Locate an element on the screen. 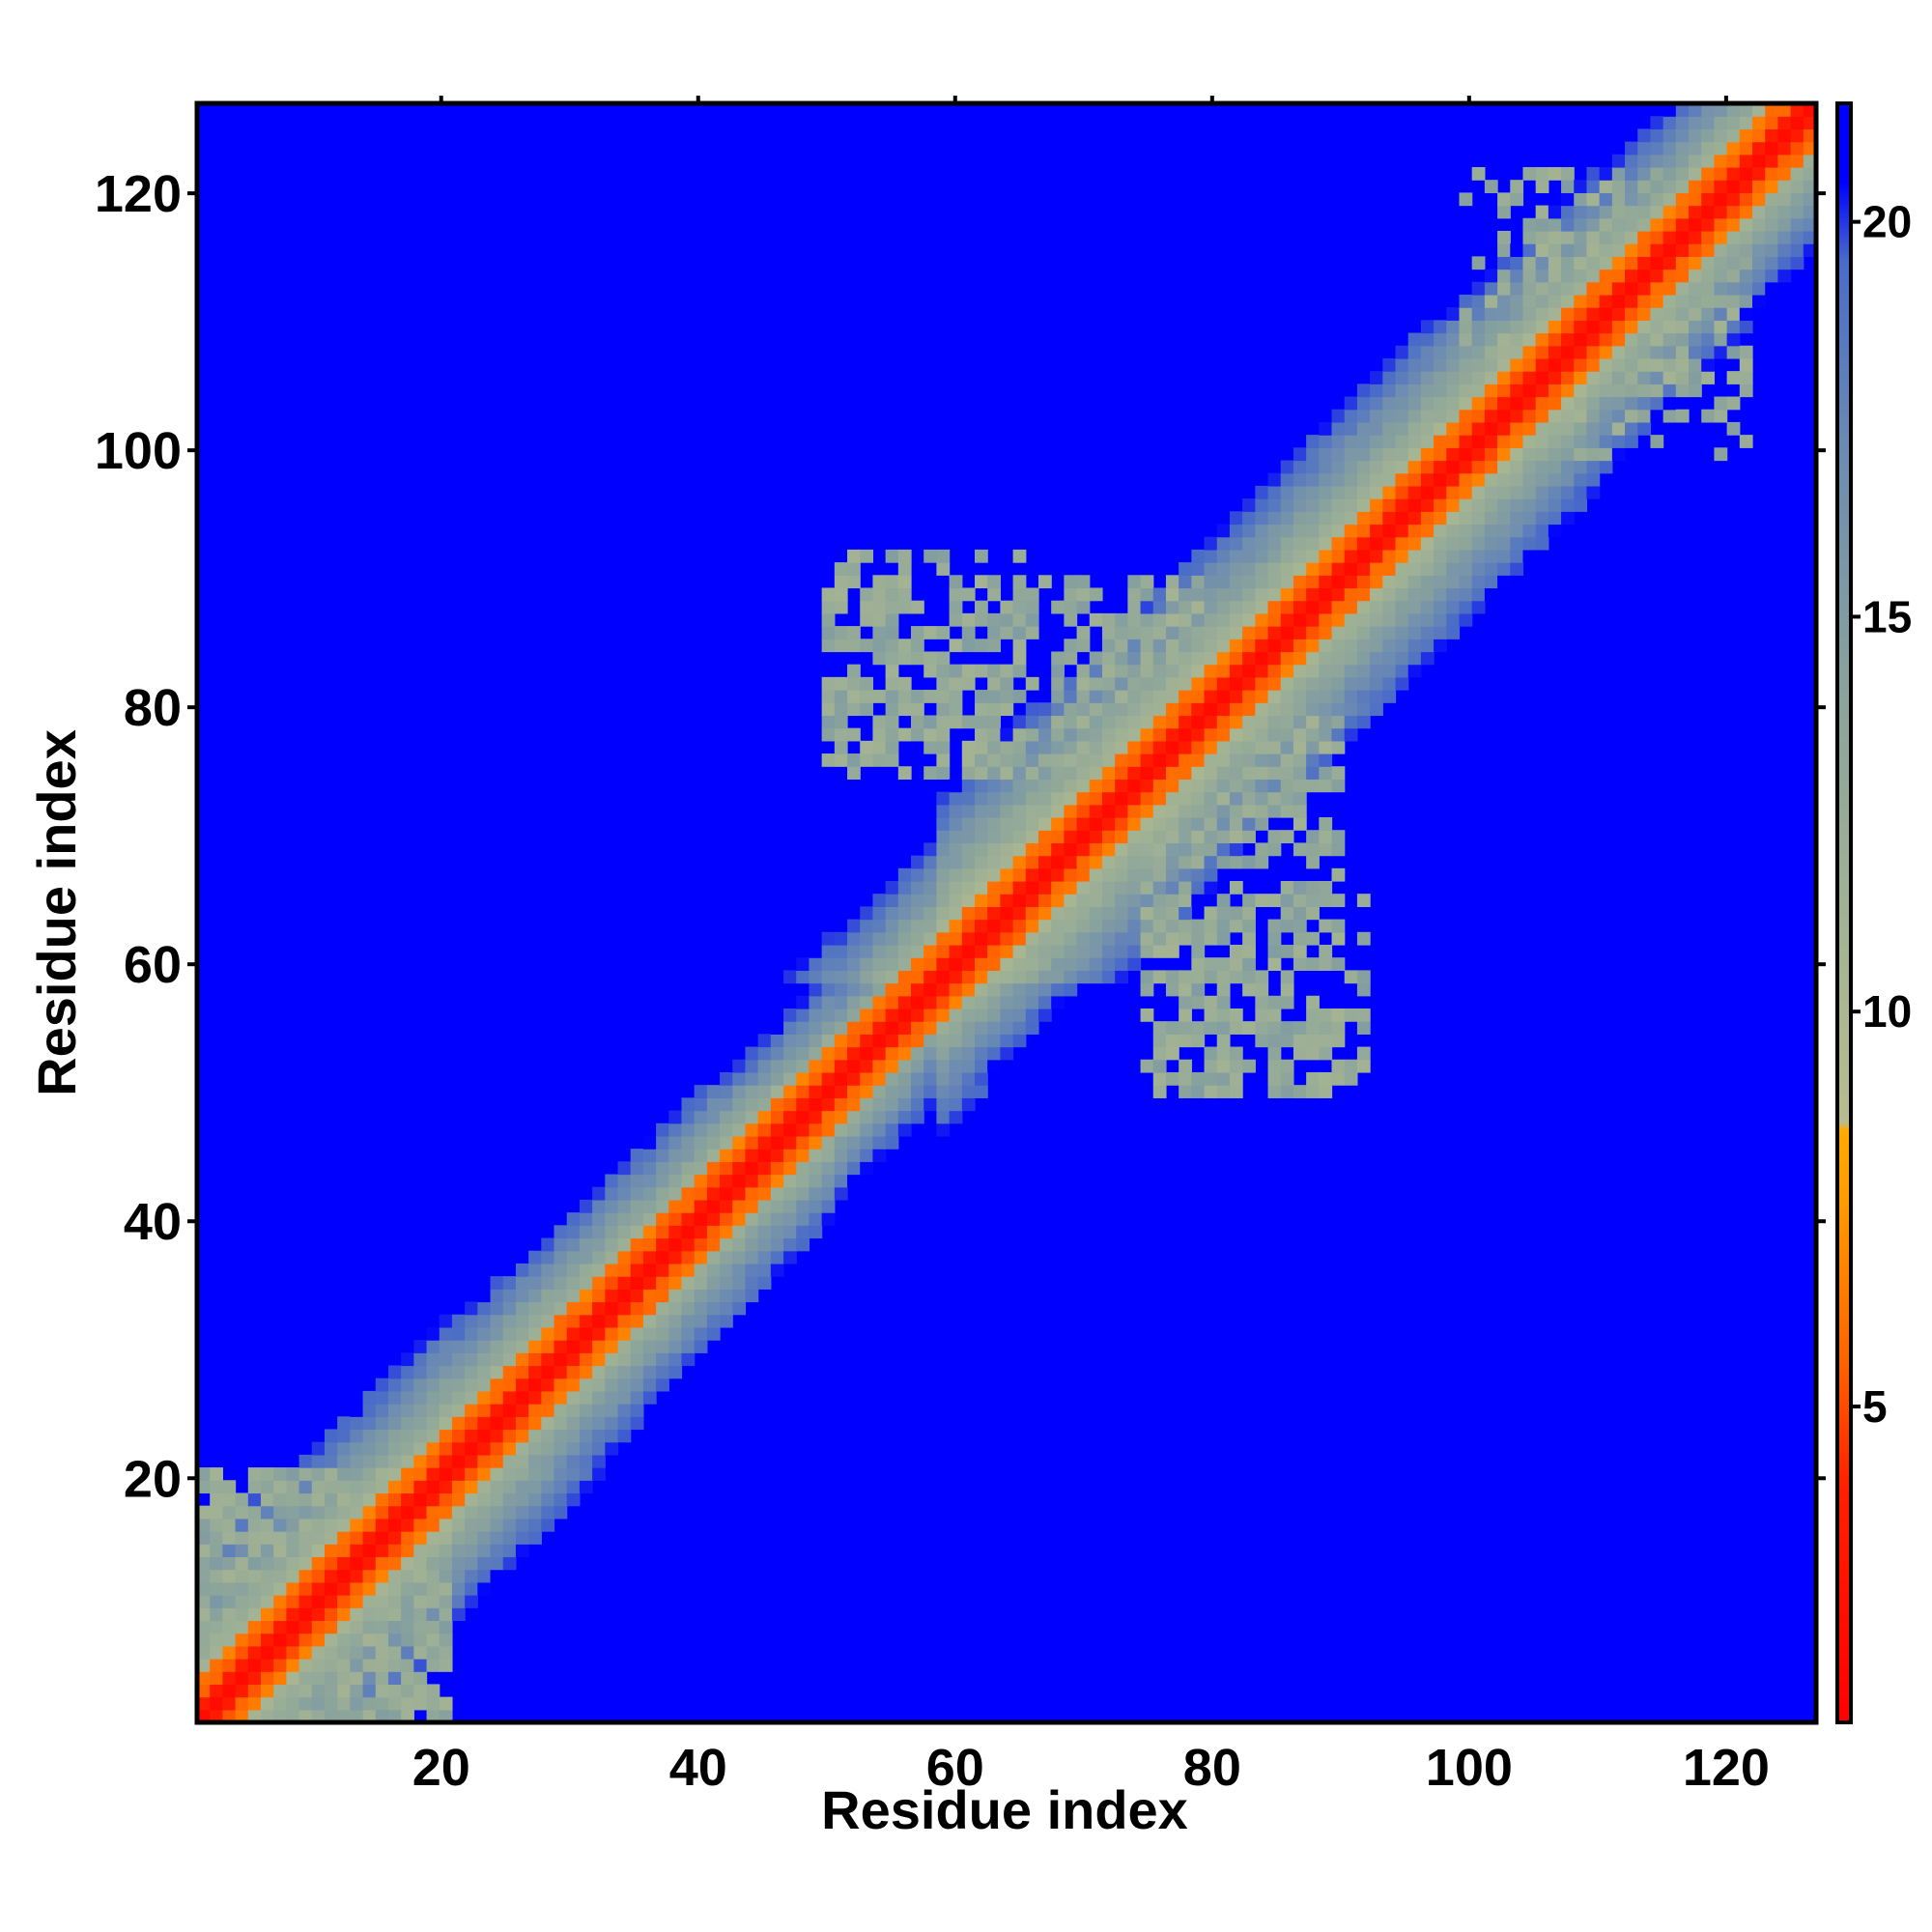  x-tick-label: 60 is located at coordinates (955, 1768).